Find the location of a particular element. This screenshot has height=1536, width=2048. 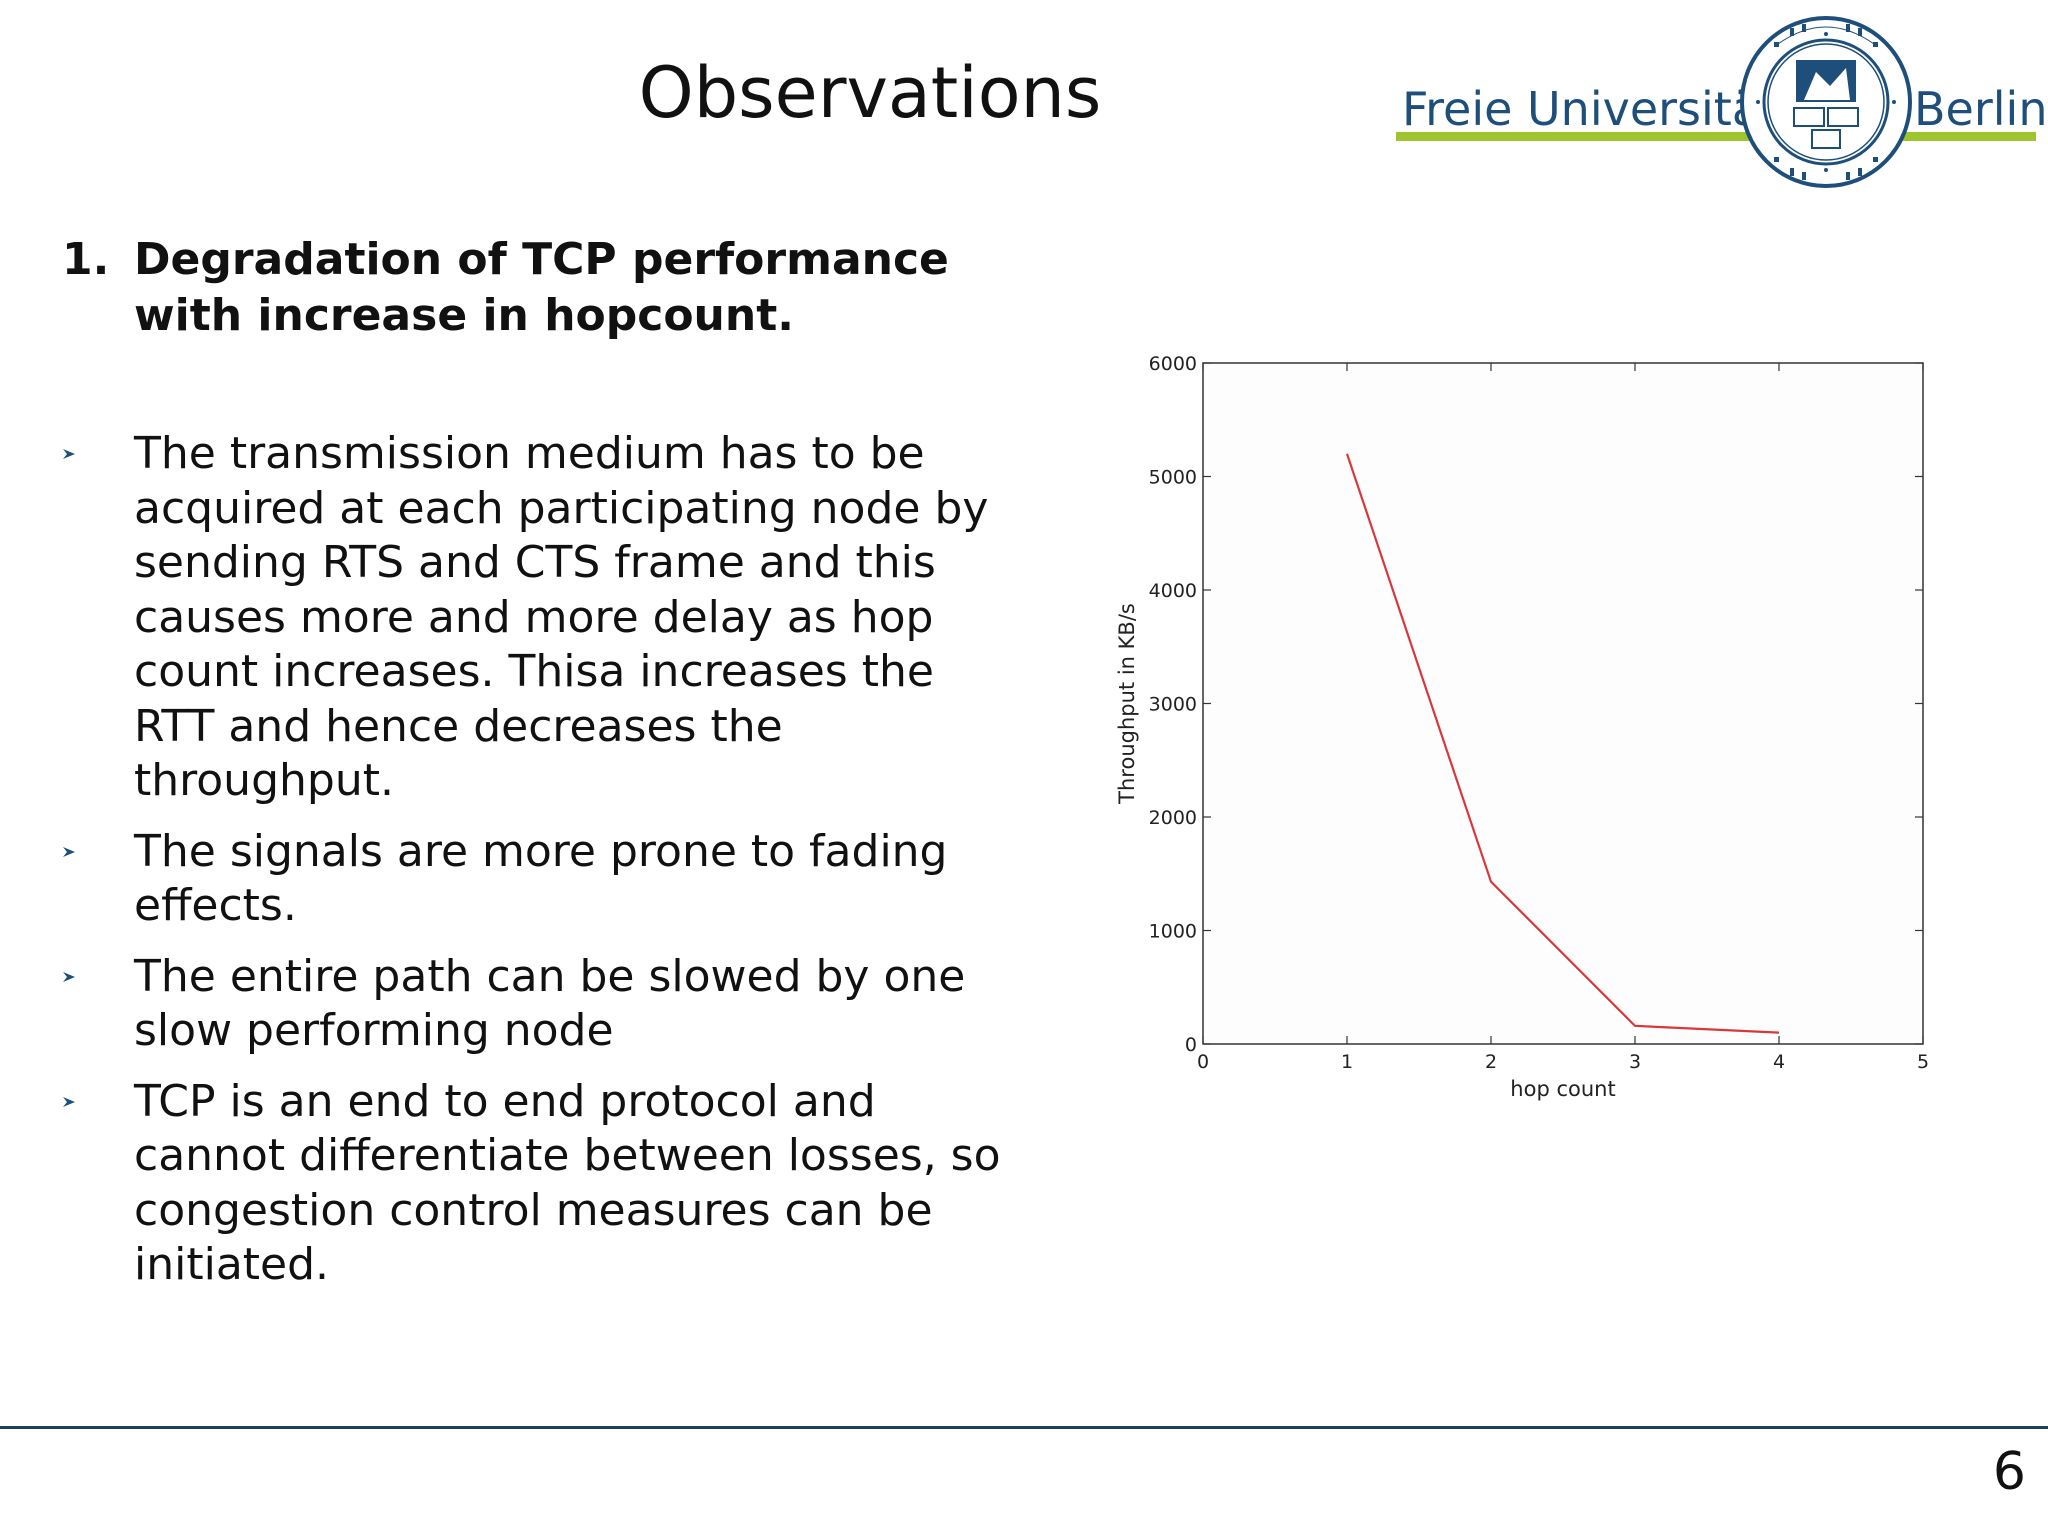

y-tick-label: 6000 is located at coordinates (1173, 364).